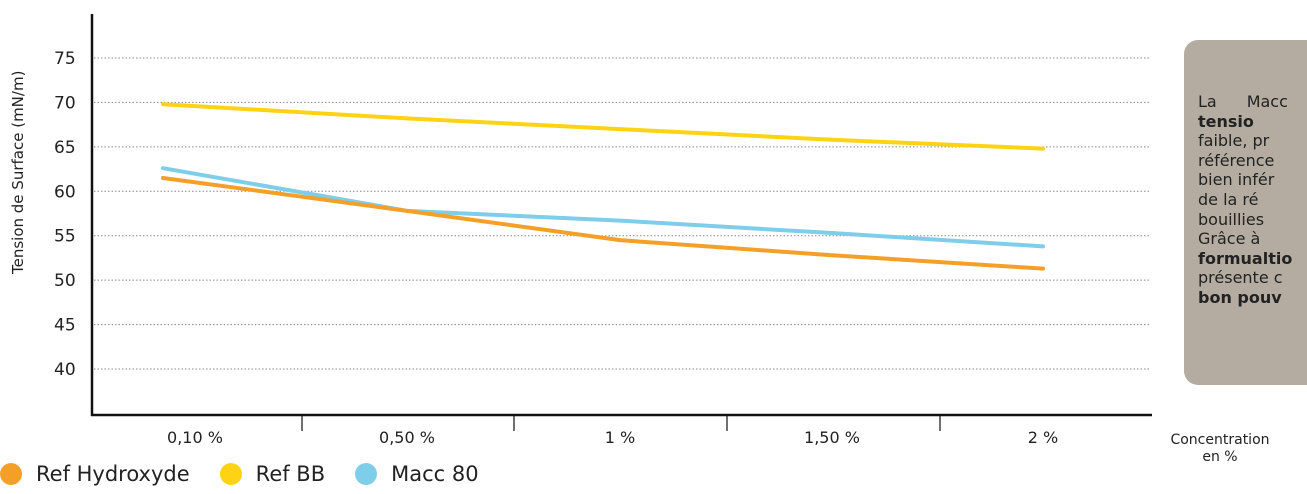 Image resolution: width=1307 pixels, height=494 pixels. What do you see at coordinates (18, 184) in the screenshot?
I see `y-axis-label: Tension de Surface (mN/m)` at bounding box center [18, 184].